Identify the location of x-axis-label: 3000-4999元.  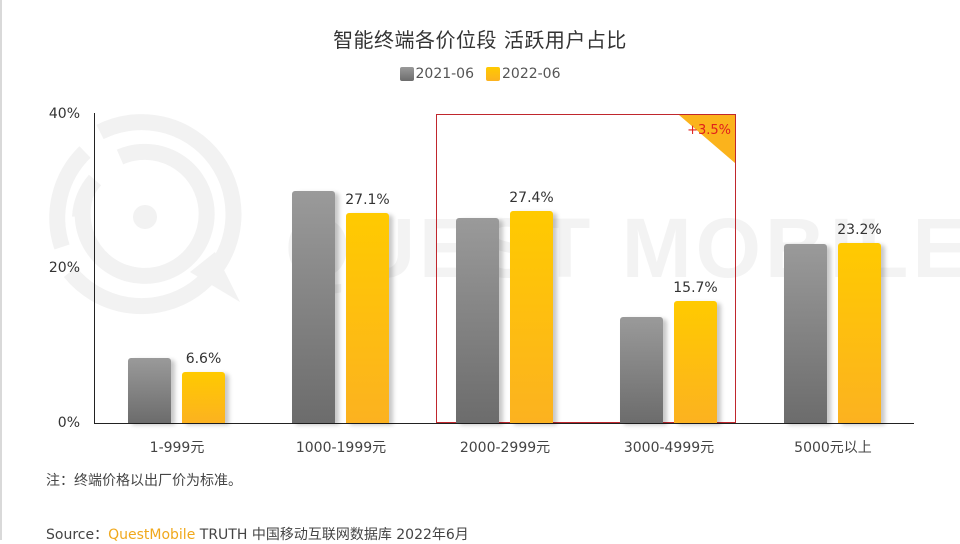
(669, 448).